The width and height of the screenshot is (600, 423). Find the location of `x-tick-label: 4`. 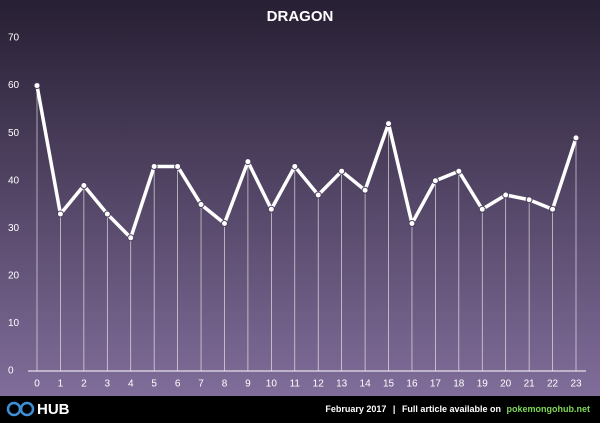

x-tick-label: 4 is located at coordinates (131, 384).